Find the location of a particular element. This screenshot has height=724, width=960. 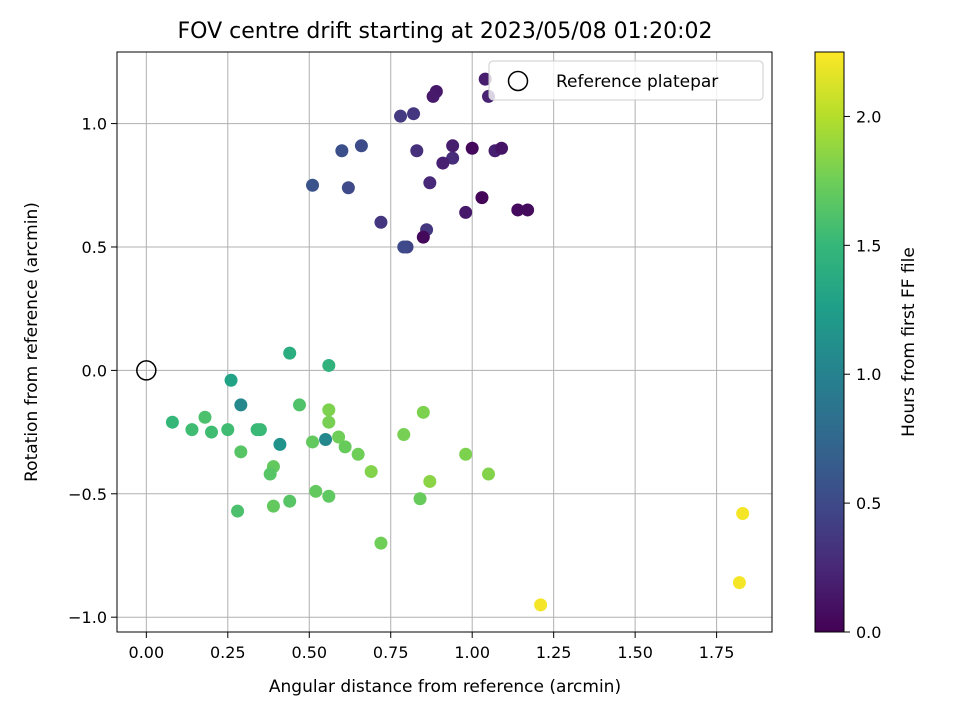

y-tick-label: −1.0 is located at coordinates (87, 617).